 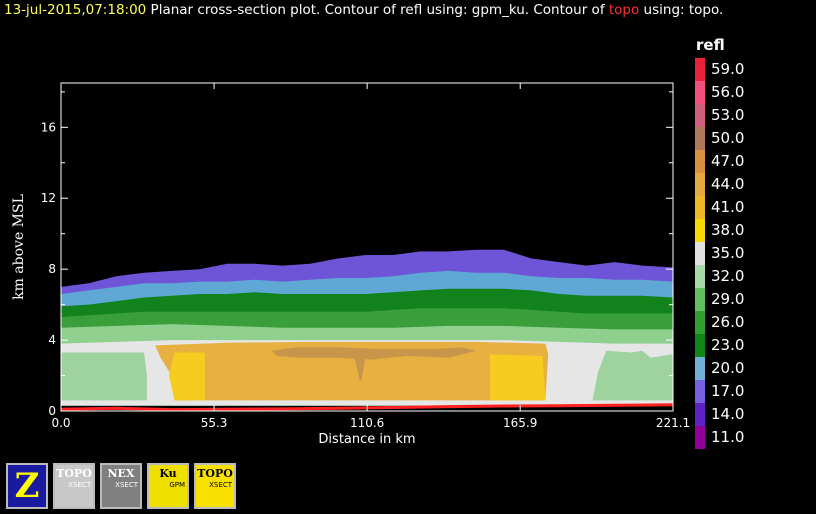 What do you see at coordinates (710, 45) in the screenshot?
I see `legend-title: refl` at bounding box center [710, 45].